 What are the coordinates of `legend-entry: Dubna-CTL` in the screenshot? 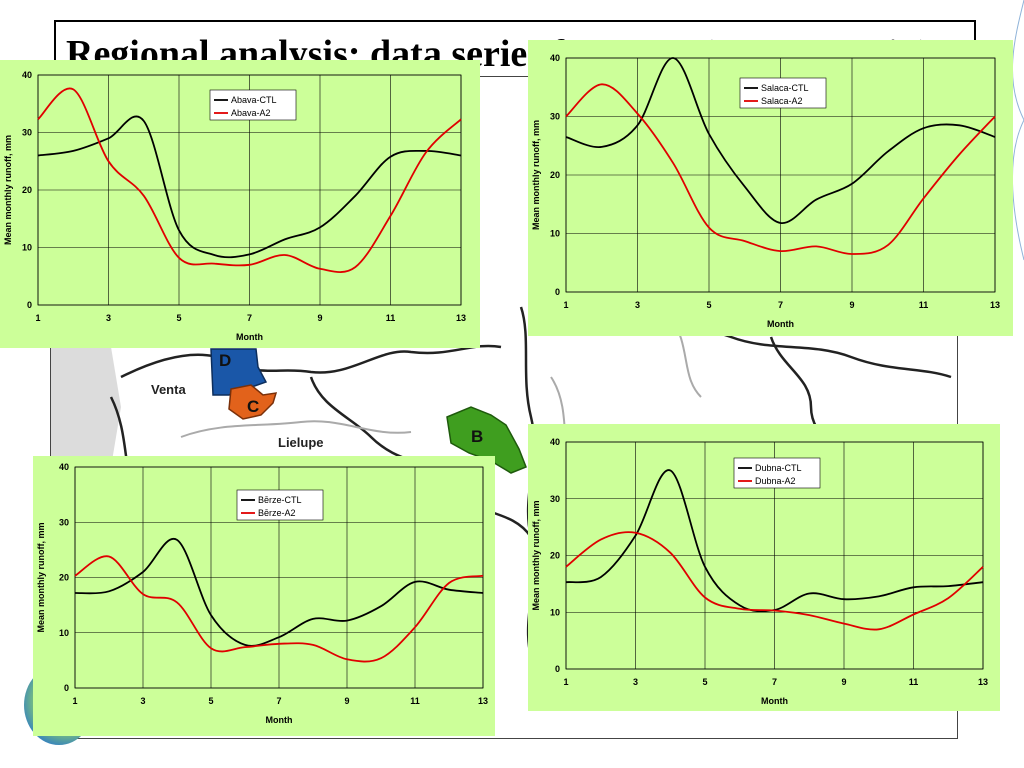 It's located at (778, 468).